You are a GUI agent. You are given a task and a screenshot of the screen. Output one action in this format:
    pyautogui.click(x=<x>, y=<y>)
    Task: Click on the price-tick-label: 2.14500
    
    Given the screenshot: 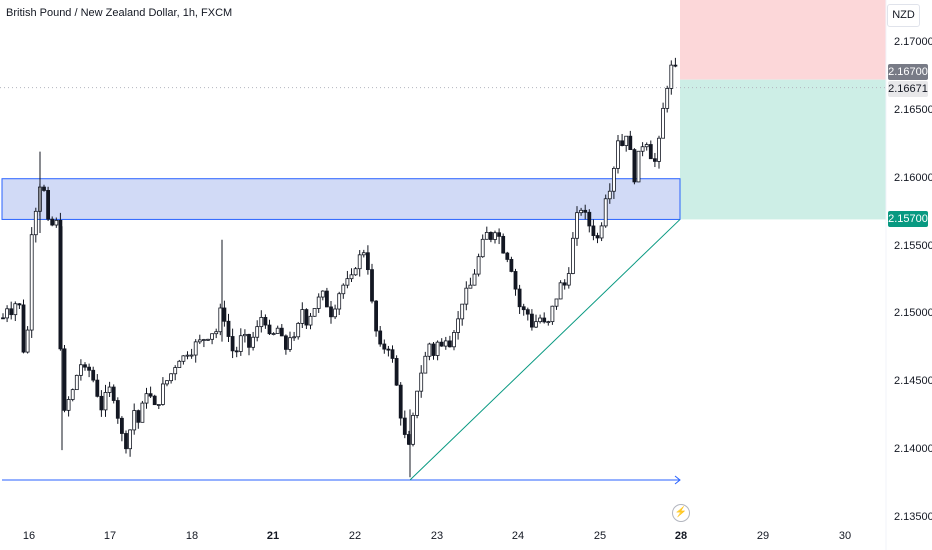 What is the action you would take?
    pyautogui.click(x=913, y=381)
    